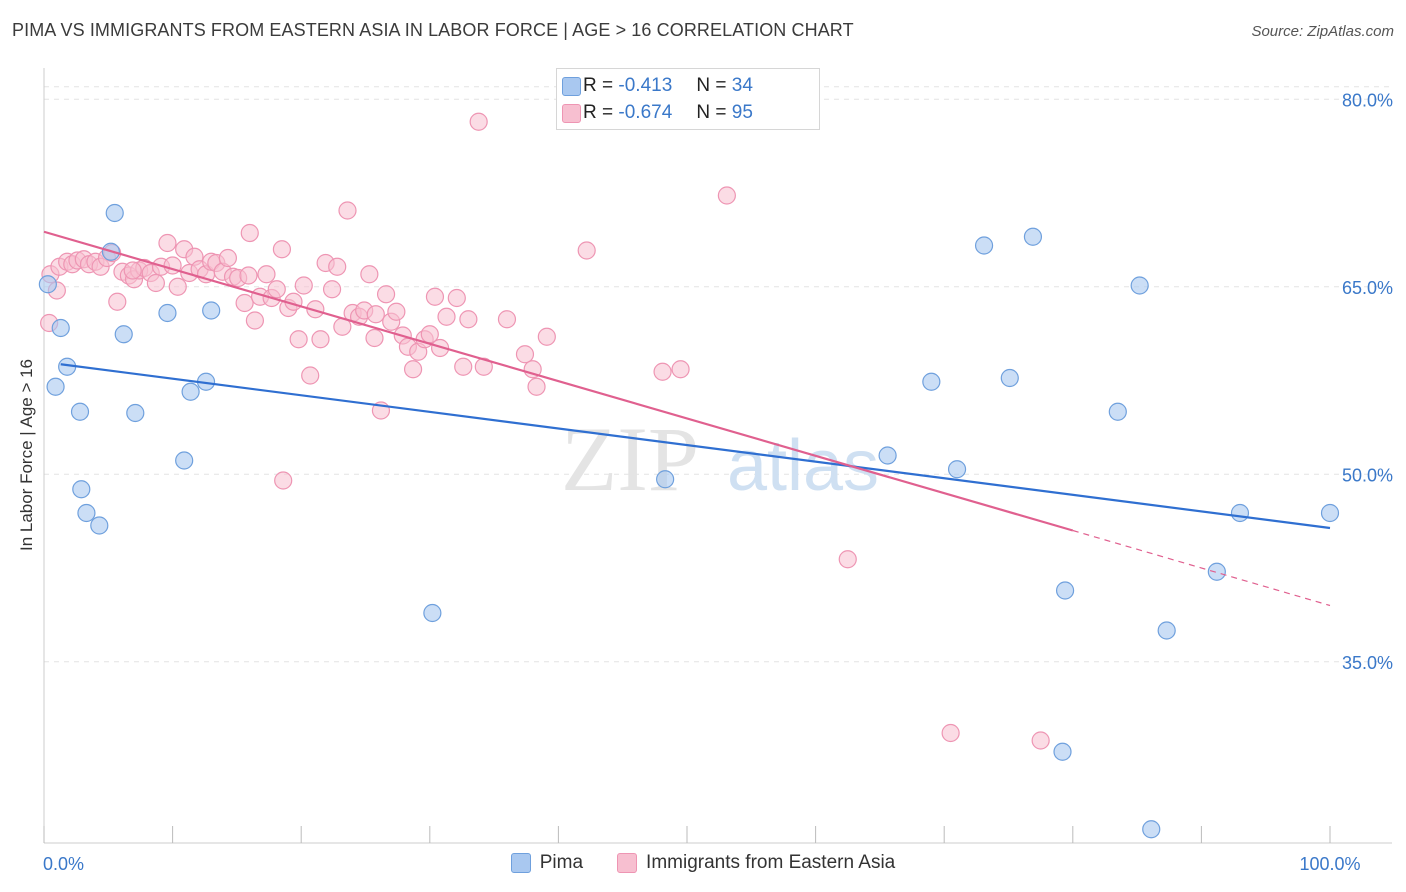 The height and width of the screenshot is (892, 1406). Describe the element at coordinates (1367, 663) in the screenshot. I see `y-tick-label: 35.0%` at that location.